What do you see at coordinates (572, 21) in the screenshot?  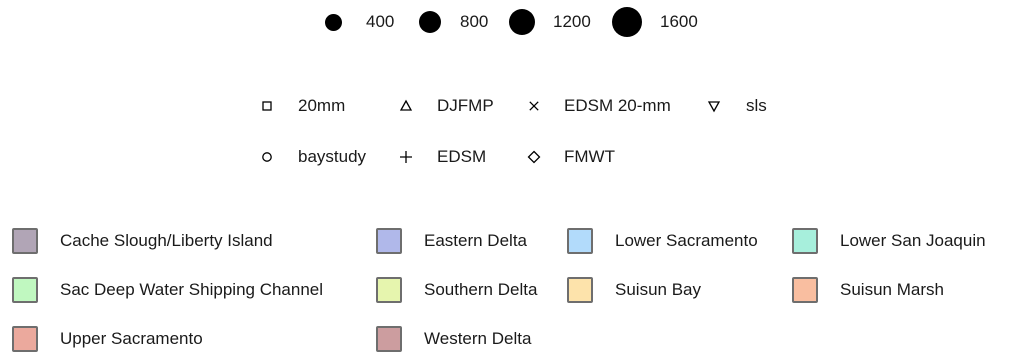 I see `size-legend-label: 1200` at bounding box center [572, 21].